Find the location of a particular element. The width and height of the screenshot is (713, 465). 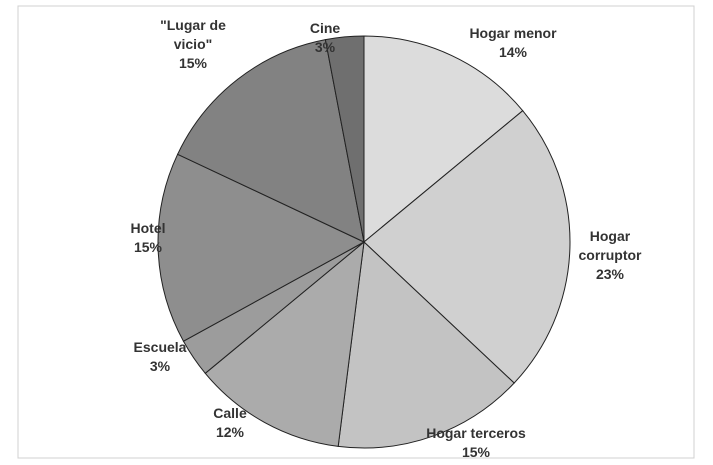

slice-label: Hogar menor 14% is located at coordinates (513, 43).